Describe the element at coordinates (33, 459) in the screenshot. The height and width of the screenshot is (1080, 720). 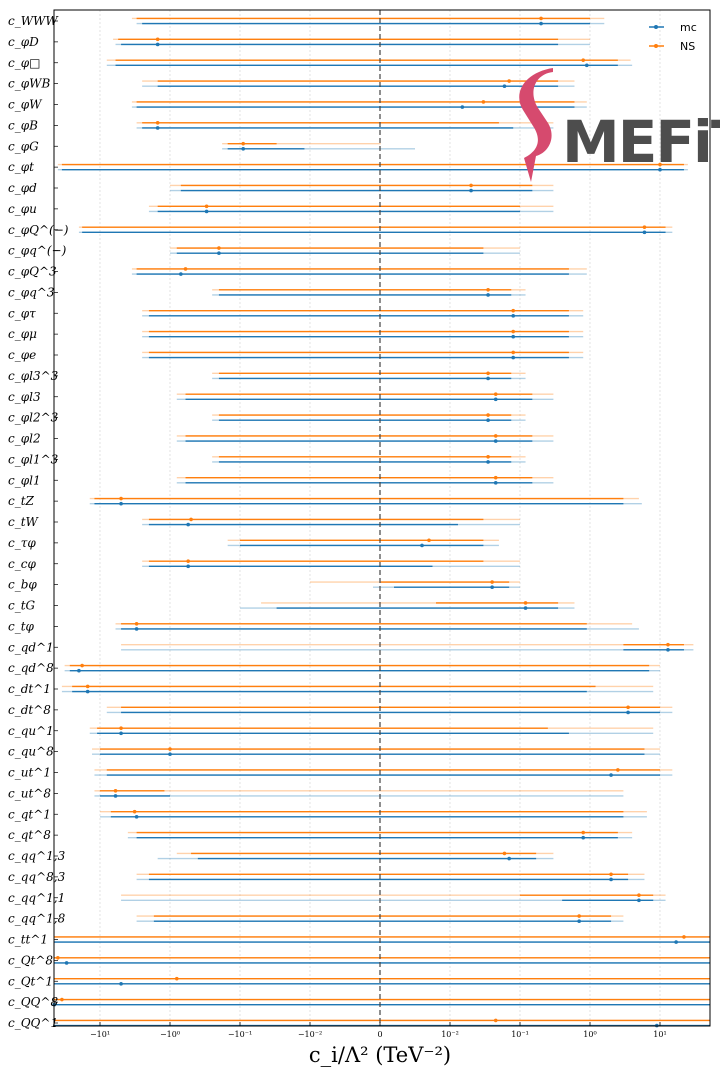
I see `coefficient-label: c_φl1^3` at that location.